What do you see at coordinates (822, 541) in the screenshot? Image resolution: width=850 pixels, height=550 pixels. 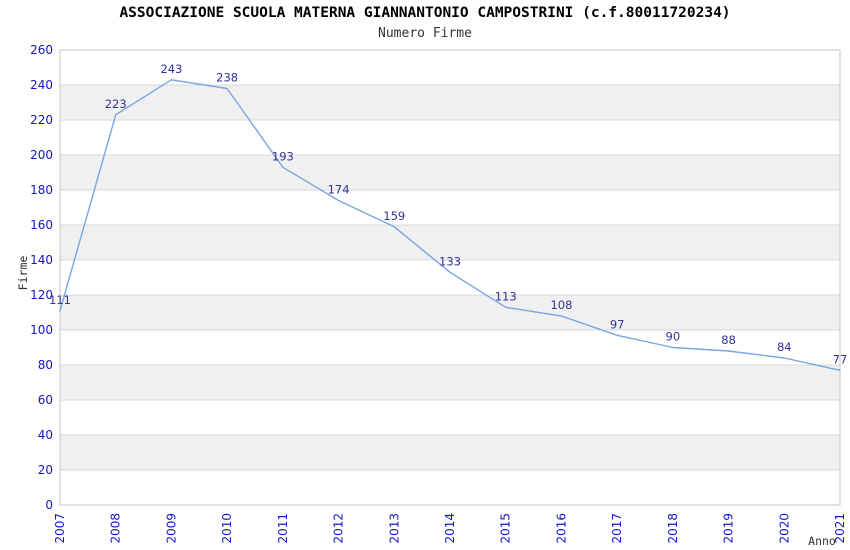 I see `x-axis-title: Anno` at bounding box center [822, 541].